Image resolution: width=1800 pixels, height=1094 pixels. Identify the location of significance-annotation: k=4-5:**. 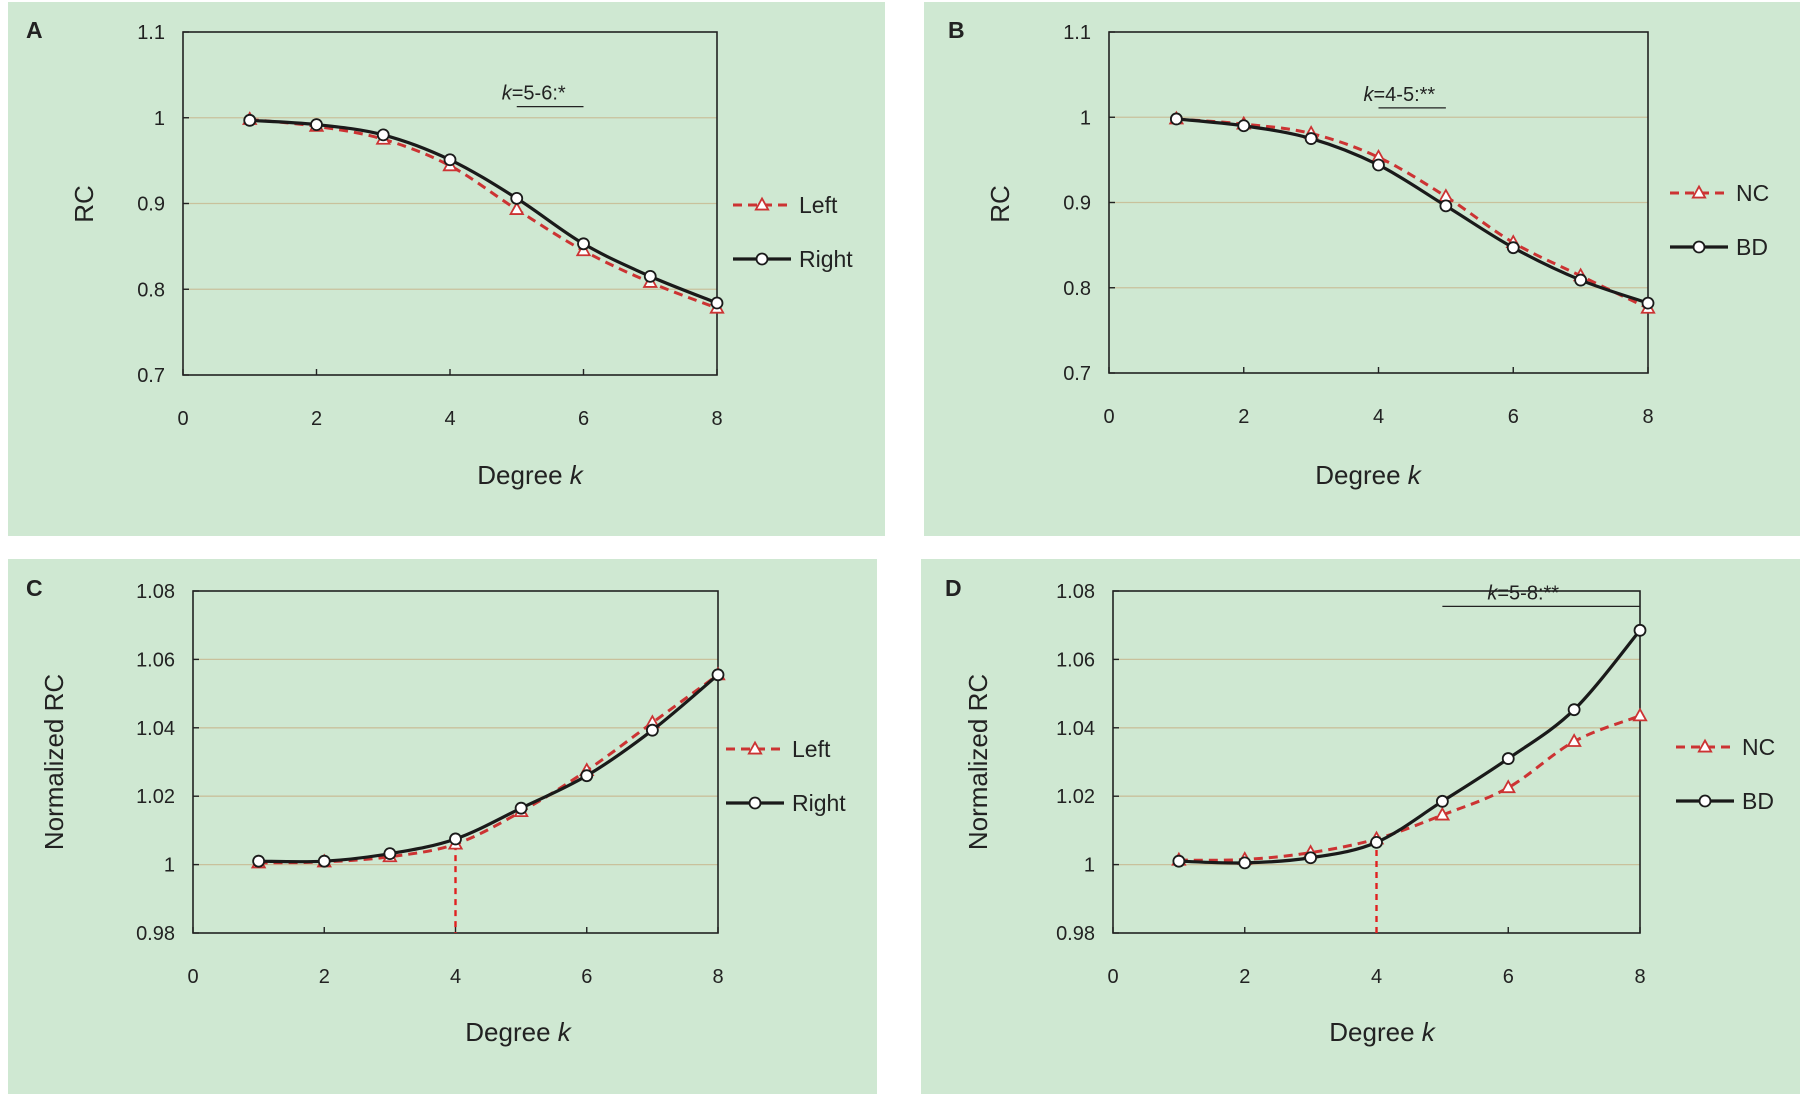
(1400, 95).